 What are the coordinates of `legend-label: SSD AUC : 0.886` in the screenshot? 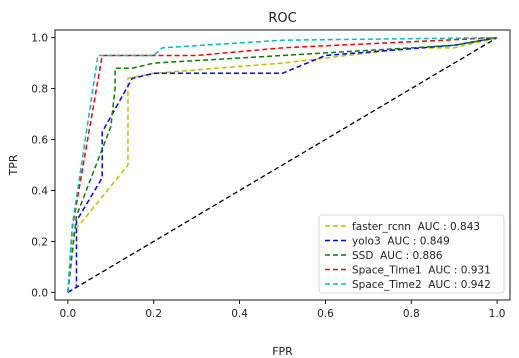 It's located at (397, 256).